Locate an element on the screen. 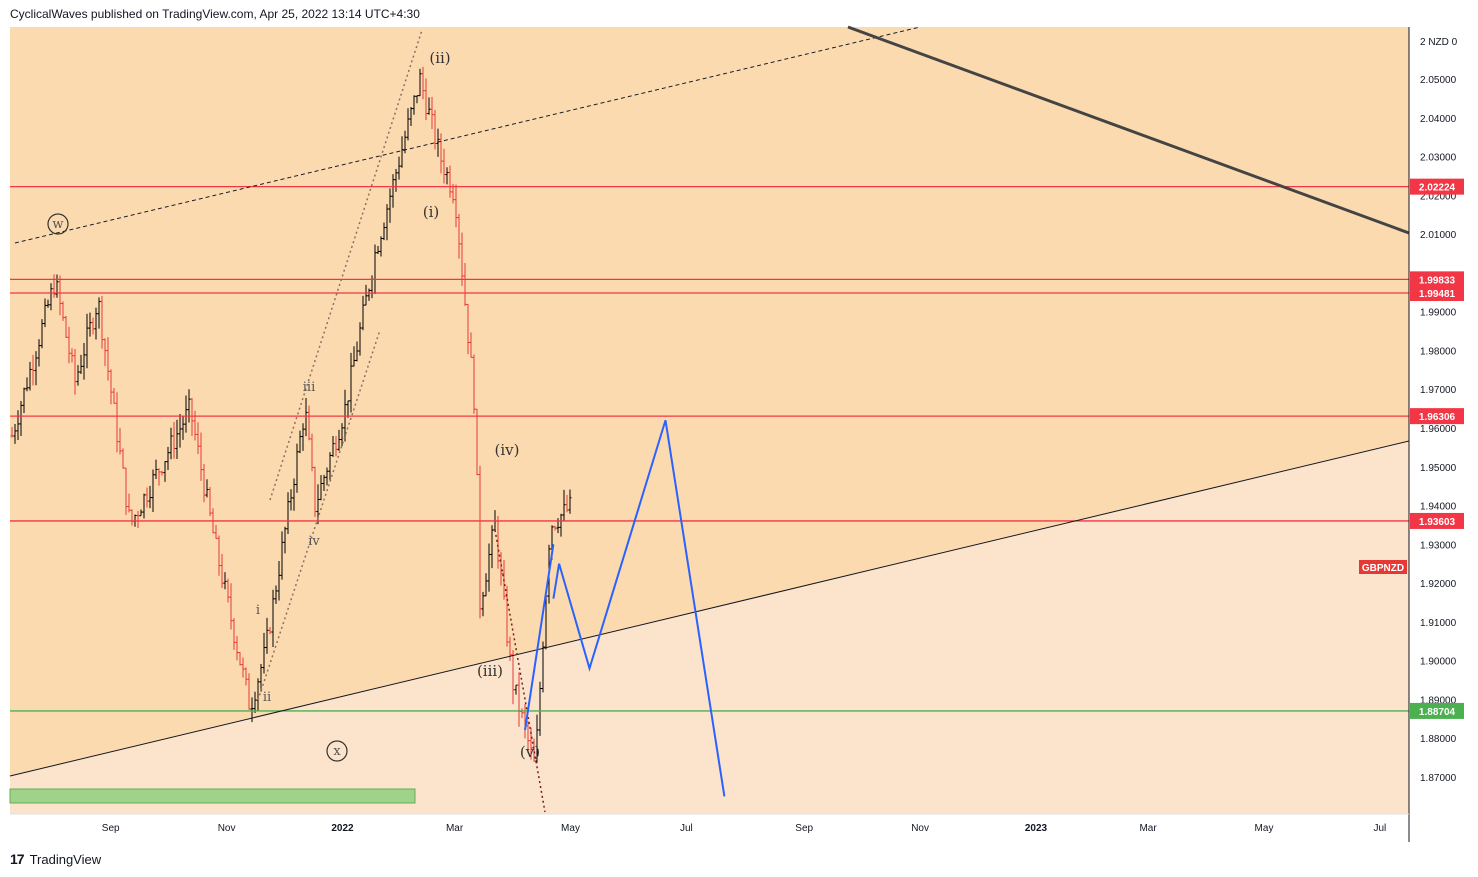 This screenshot has height=877, width=1478. x-tick-label: Sep is located at coordinates (804, 828).